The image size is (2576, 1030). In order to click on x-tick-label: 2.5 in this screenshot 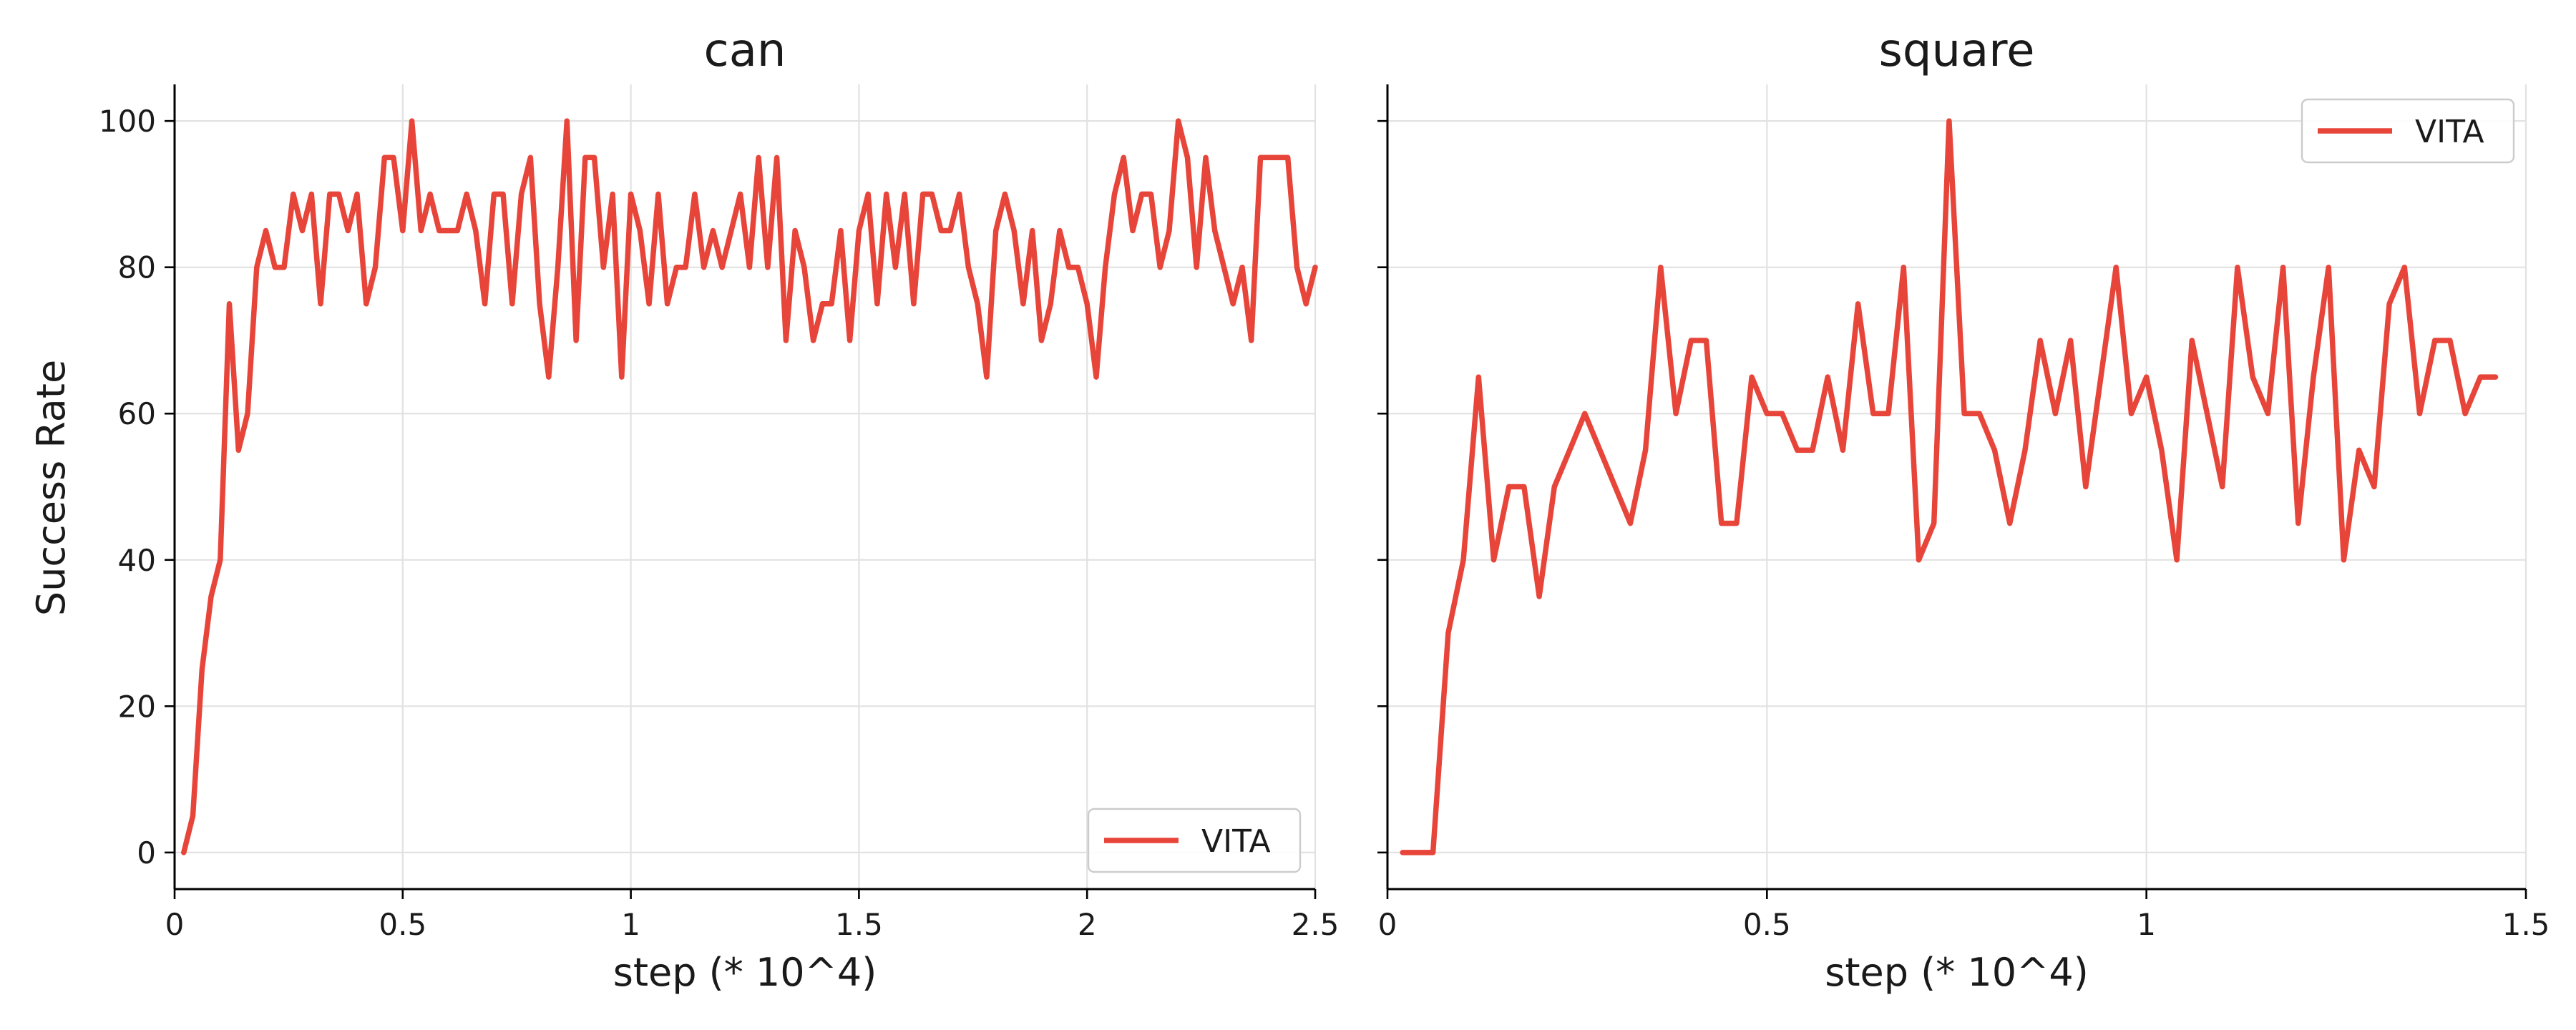, I will do `click(1316, 924)`.